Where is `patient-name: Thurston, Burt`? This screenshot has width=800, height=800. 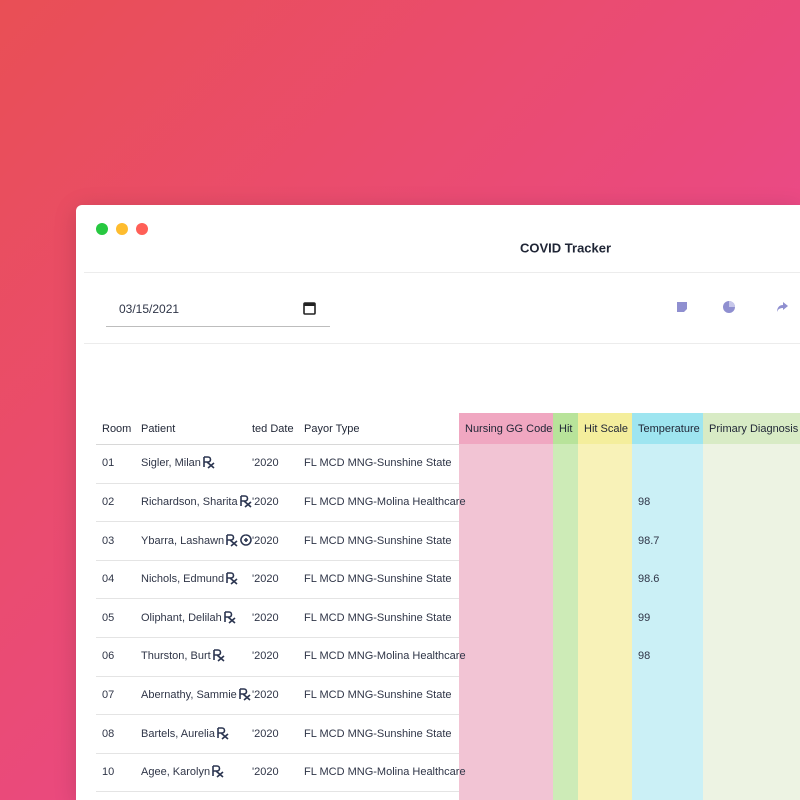
patient-name: Thurston, Burt is located at coordinates (176, 656).